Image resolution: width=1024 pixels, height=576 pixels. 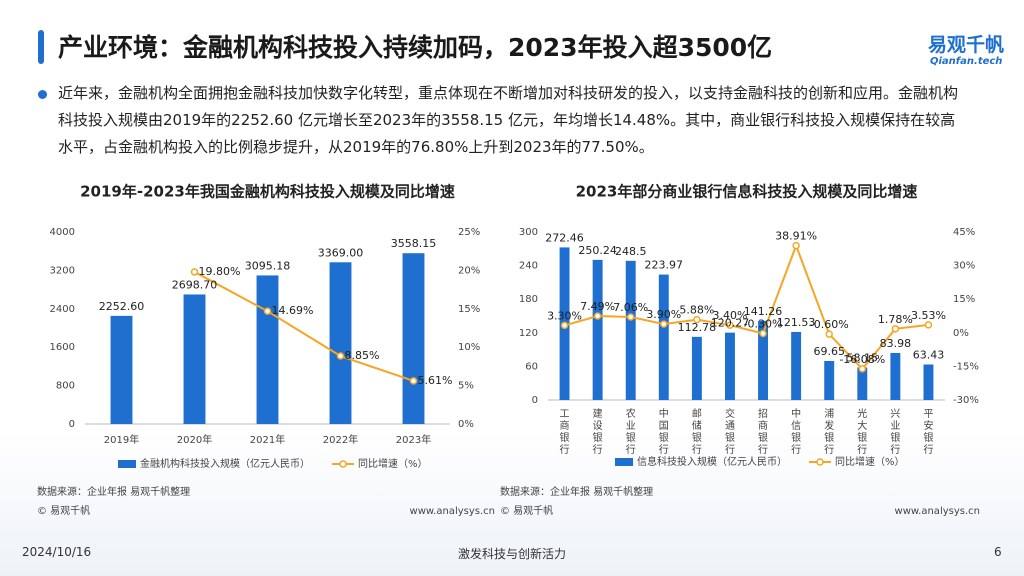 What do you see at coordinates (896, 343) in the screenshot?
I see `data-label: 83.98` at bounding box center [896, 343].